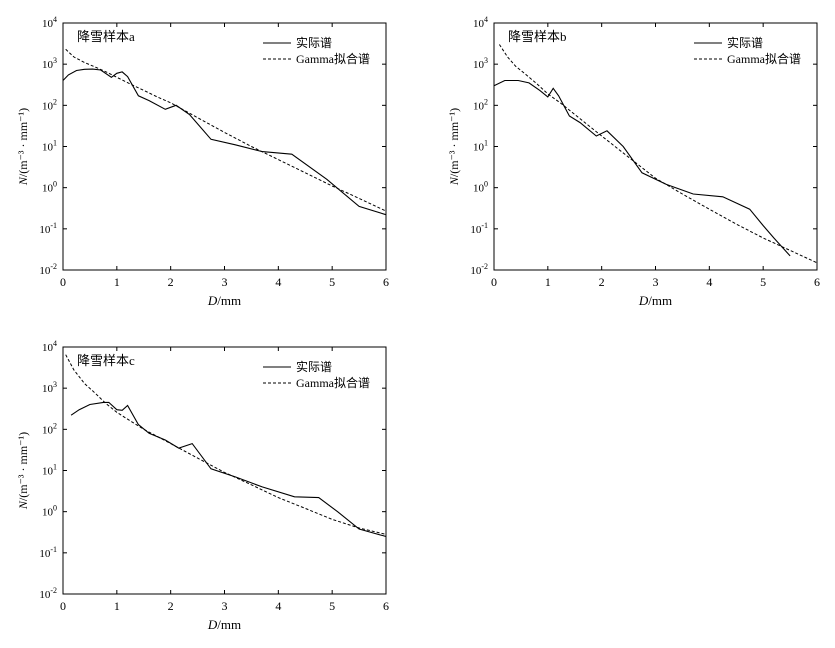 This screenshot has width=835, height=648. What do you see at coordinates (106, 360) in the screenshot?
I see `panel-title: 降雪样本c` at bounding box center [106, 360].